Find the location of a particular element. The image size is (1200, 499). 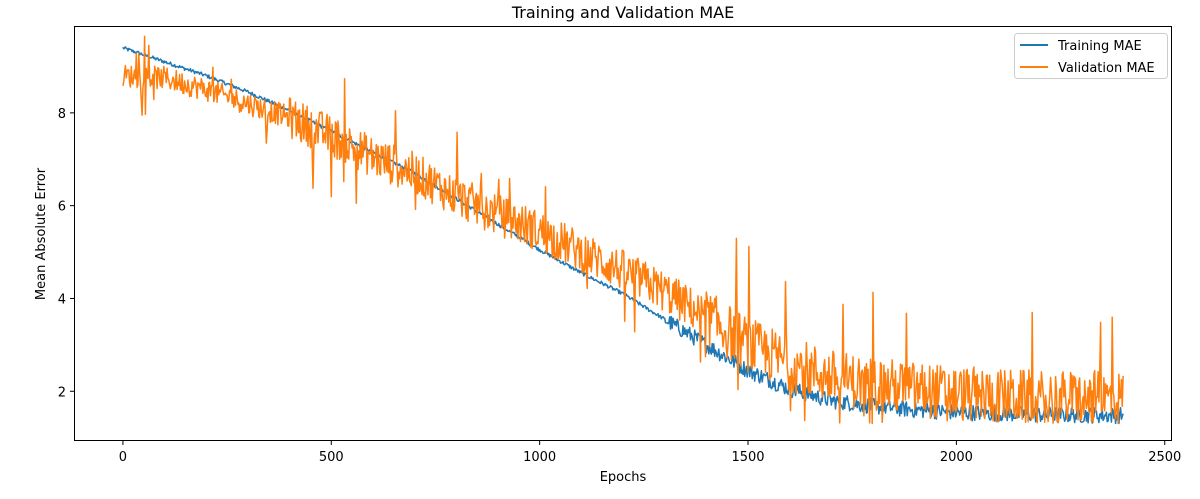

legend-box is located at coordinates (1091, 56).